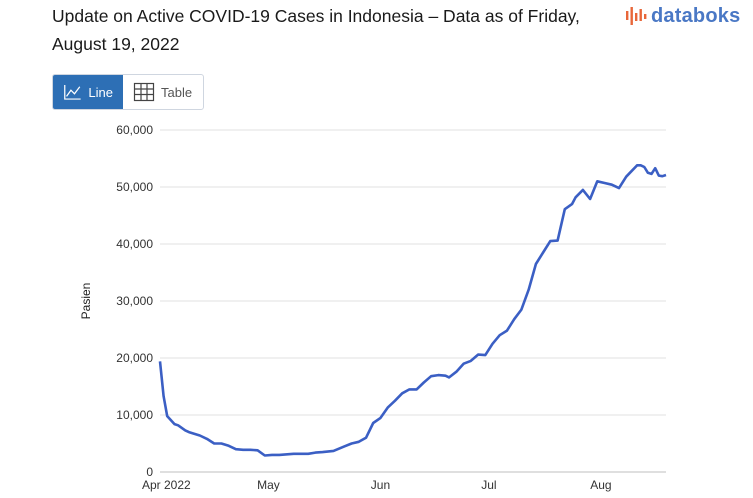 The image size is (753, 498). I want to click on table-view-button: Table, so click(163, 92).